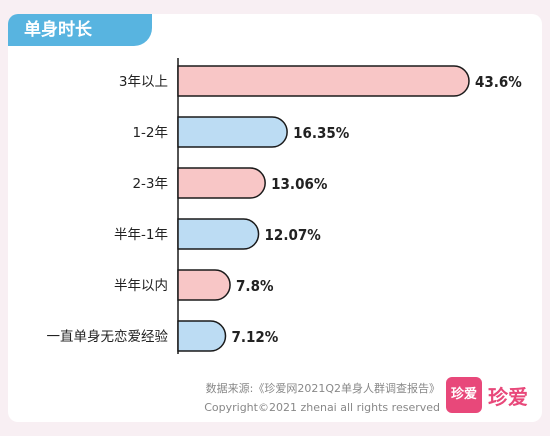 The width and height of the screenshot is (550, 436). I want to click on category-label: 1-2年, so click(150, 133).